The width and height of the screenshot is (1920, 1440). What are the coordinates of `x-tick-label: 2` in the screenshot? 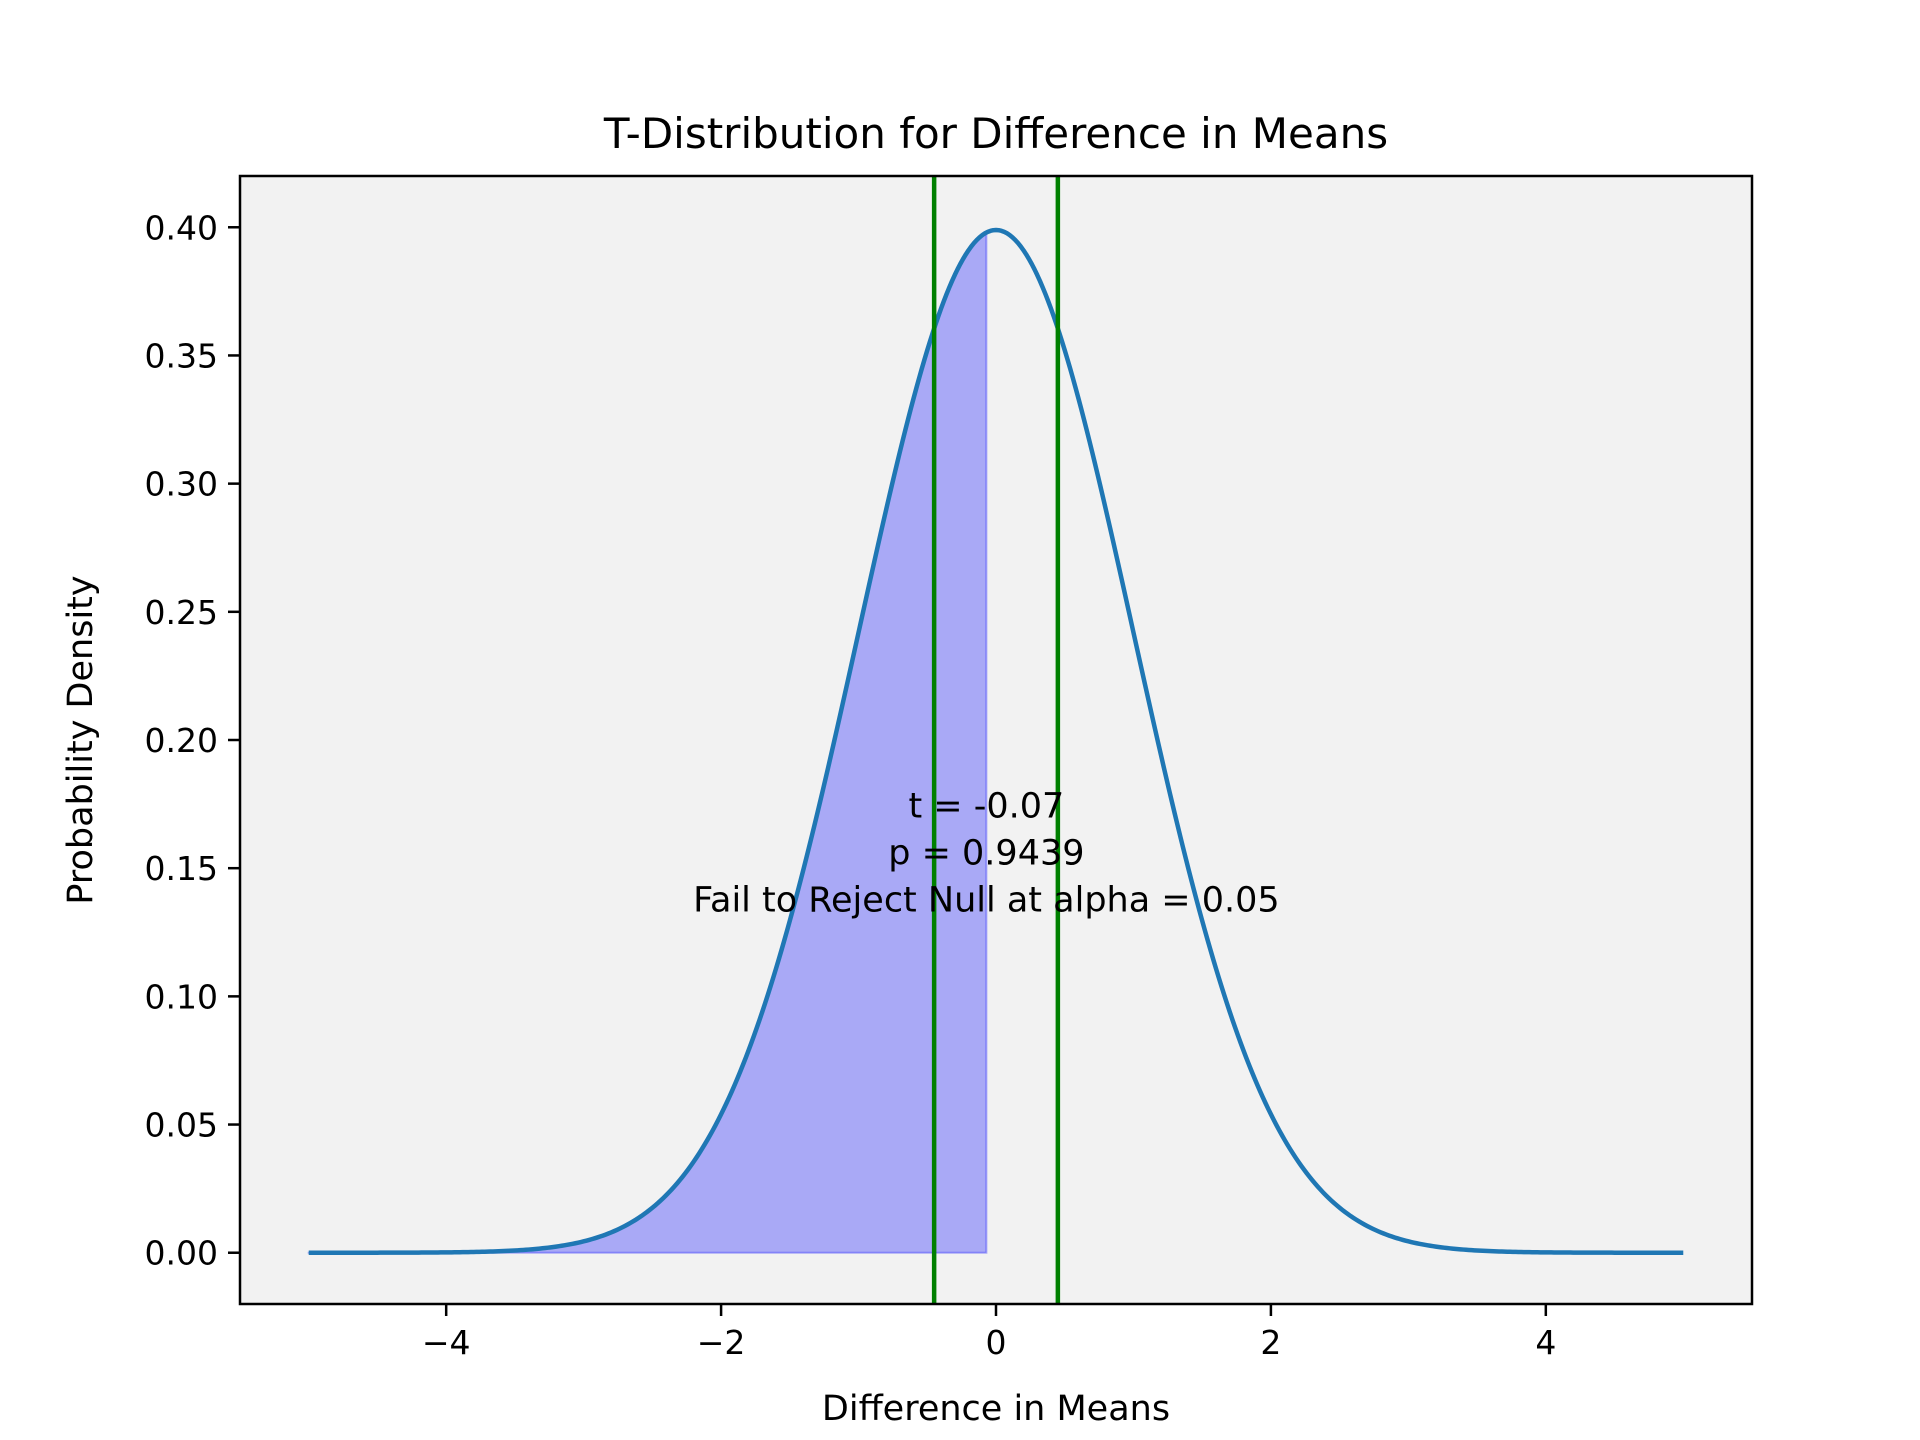 It's located at (1270, 1342).